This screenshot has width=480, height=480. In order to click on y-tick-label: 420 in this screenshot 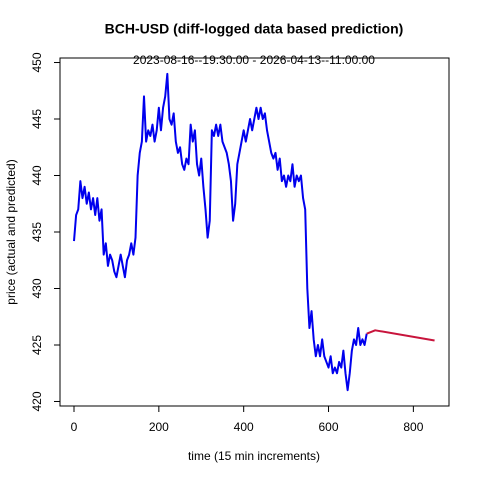, I will do `click(37, 401)`.